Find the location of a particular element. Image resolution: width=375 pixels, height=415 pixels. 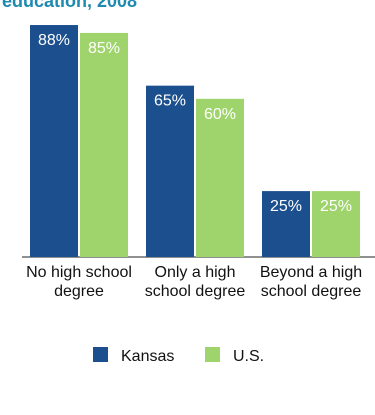

x-tick-label: Only a high school degree is located at coordinates (195, 282).